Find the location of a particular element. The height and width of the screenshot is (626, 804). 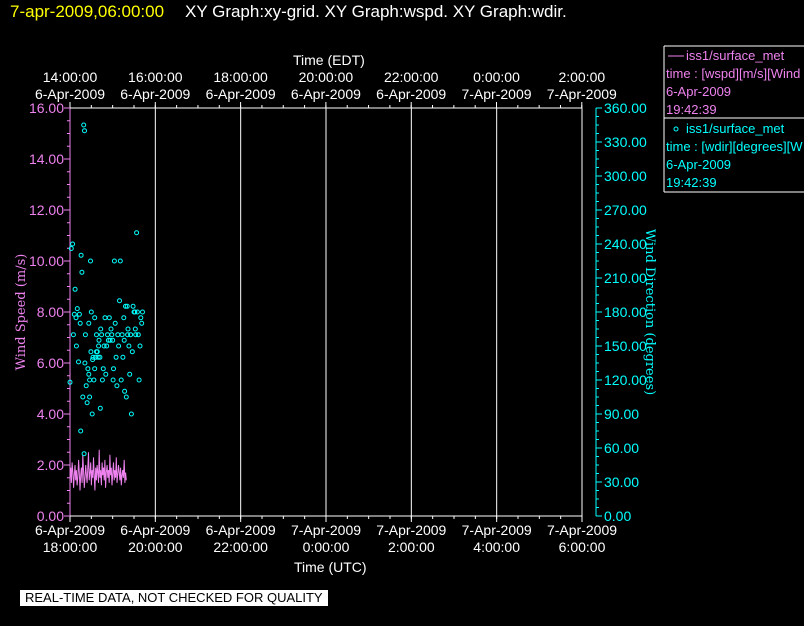

top-axis-label: Time (EDT) is located at coordinates (329, 60).